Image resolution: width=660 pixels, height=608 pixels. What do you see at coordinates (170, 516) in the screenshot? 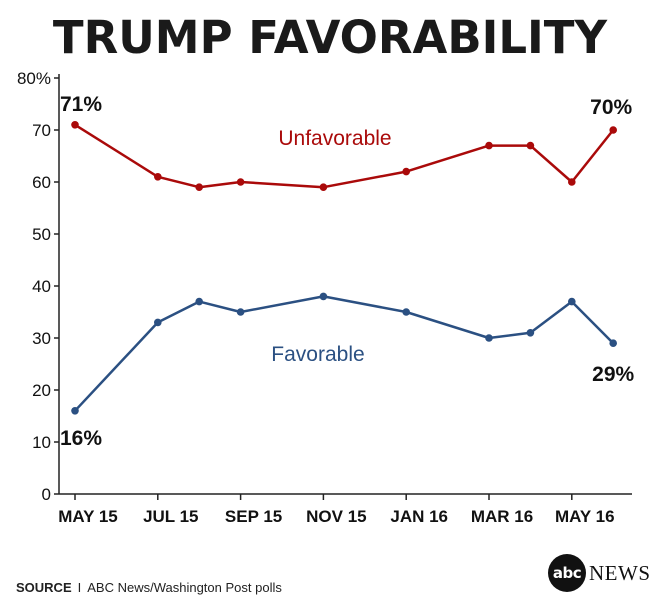
I see `x-tick-label: JUL 15` at bounding box center [170, 516].